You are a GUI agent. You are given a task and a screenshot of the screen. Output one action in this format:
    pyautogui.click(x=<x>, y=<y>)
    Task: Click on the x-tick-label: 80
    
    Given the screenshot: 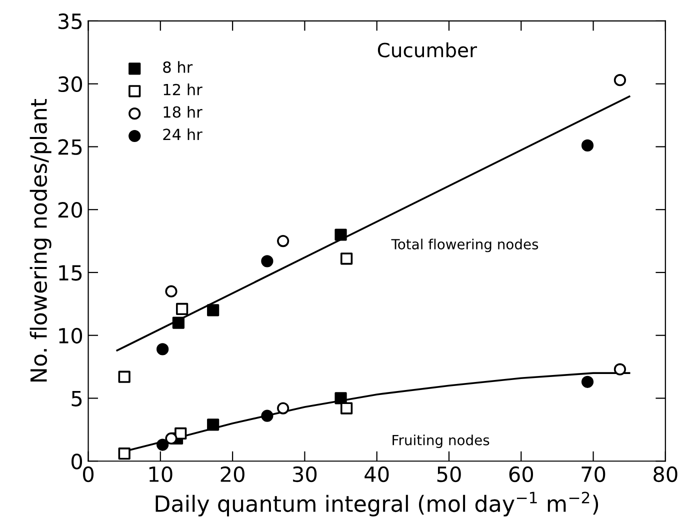 What is the action you would take?
    pyautogui.click(x=666, y=474)
    